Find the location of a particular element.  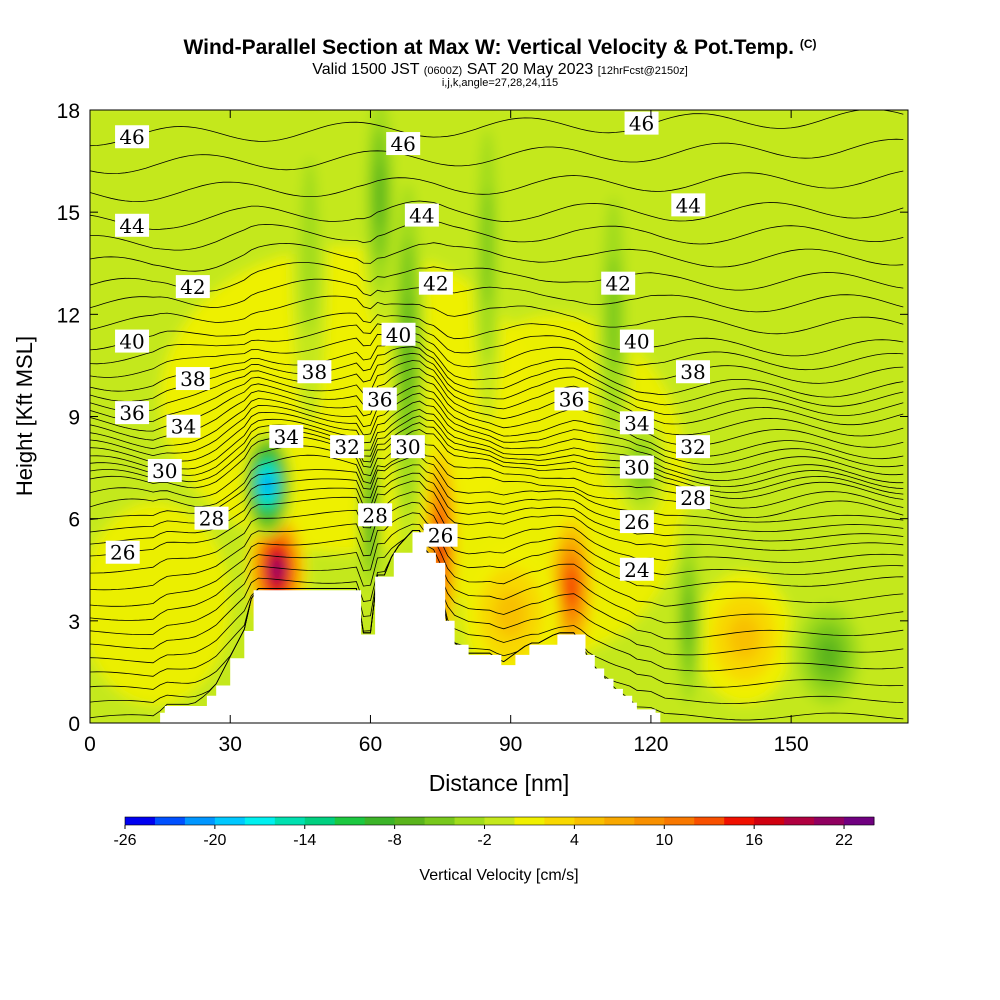

svg-text: 32 is located at coordinates (346, 447).